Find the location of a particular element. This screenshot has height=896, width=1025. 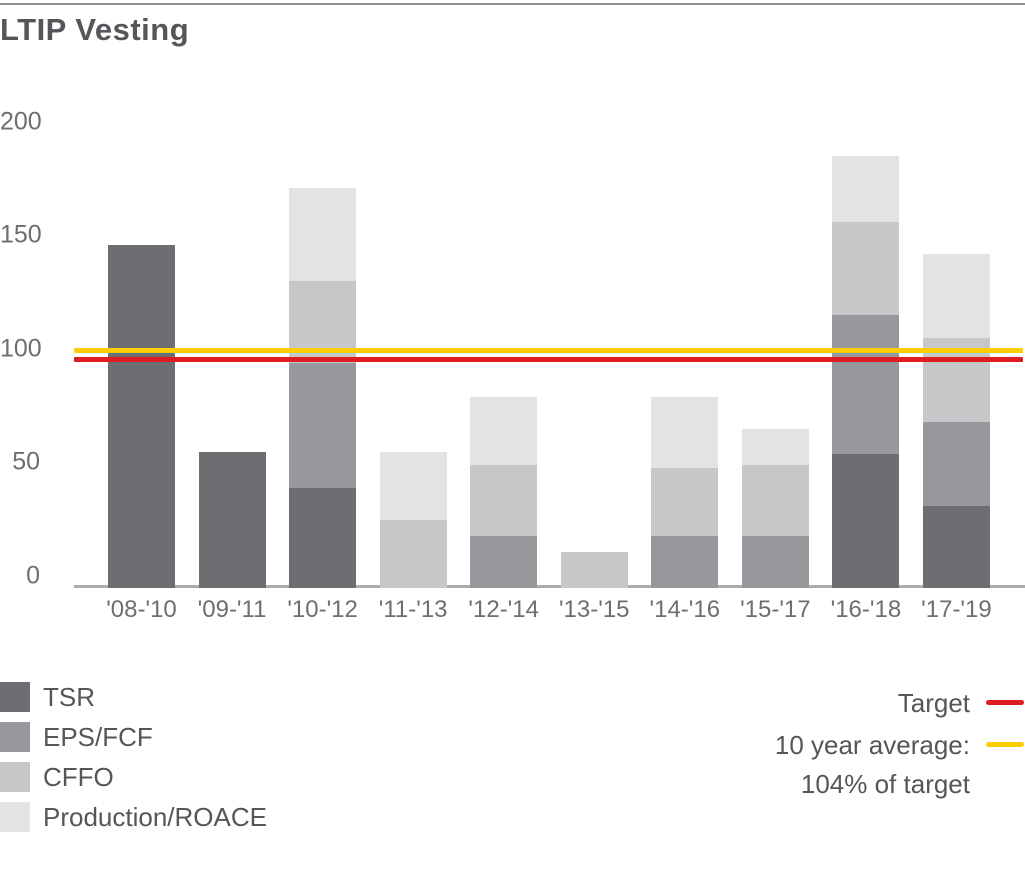

legend-swatch-eps-fcf is located at coordinates (15, 737).